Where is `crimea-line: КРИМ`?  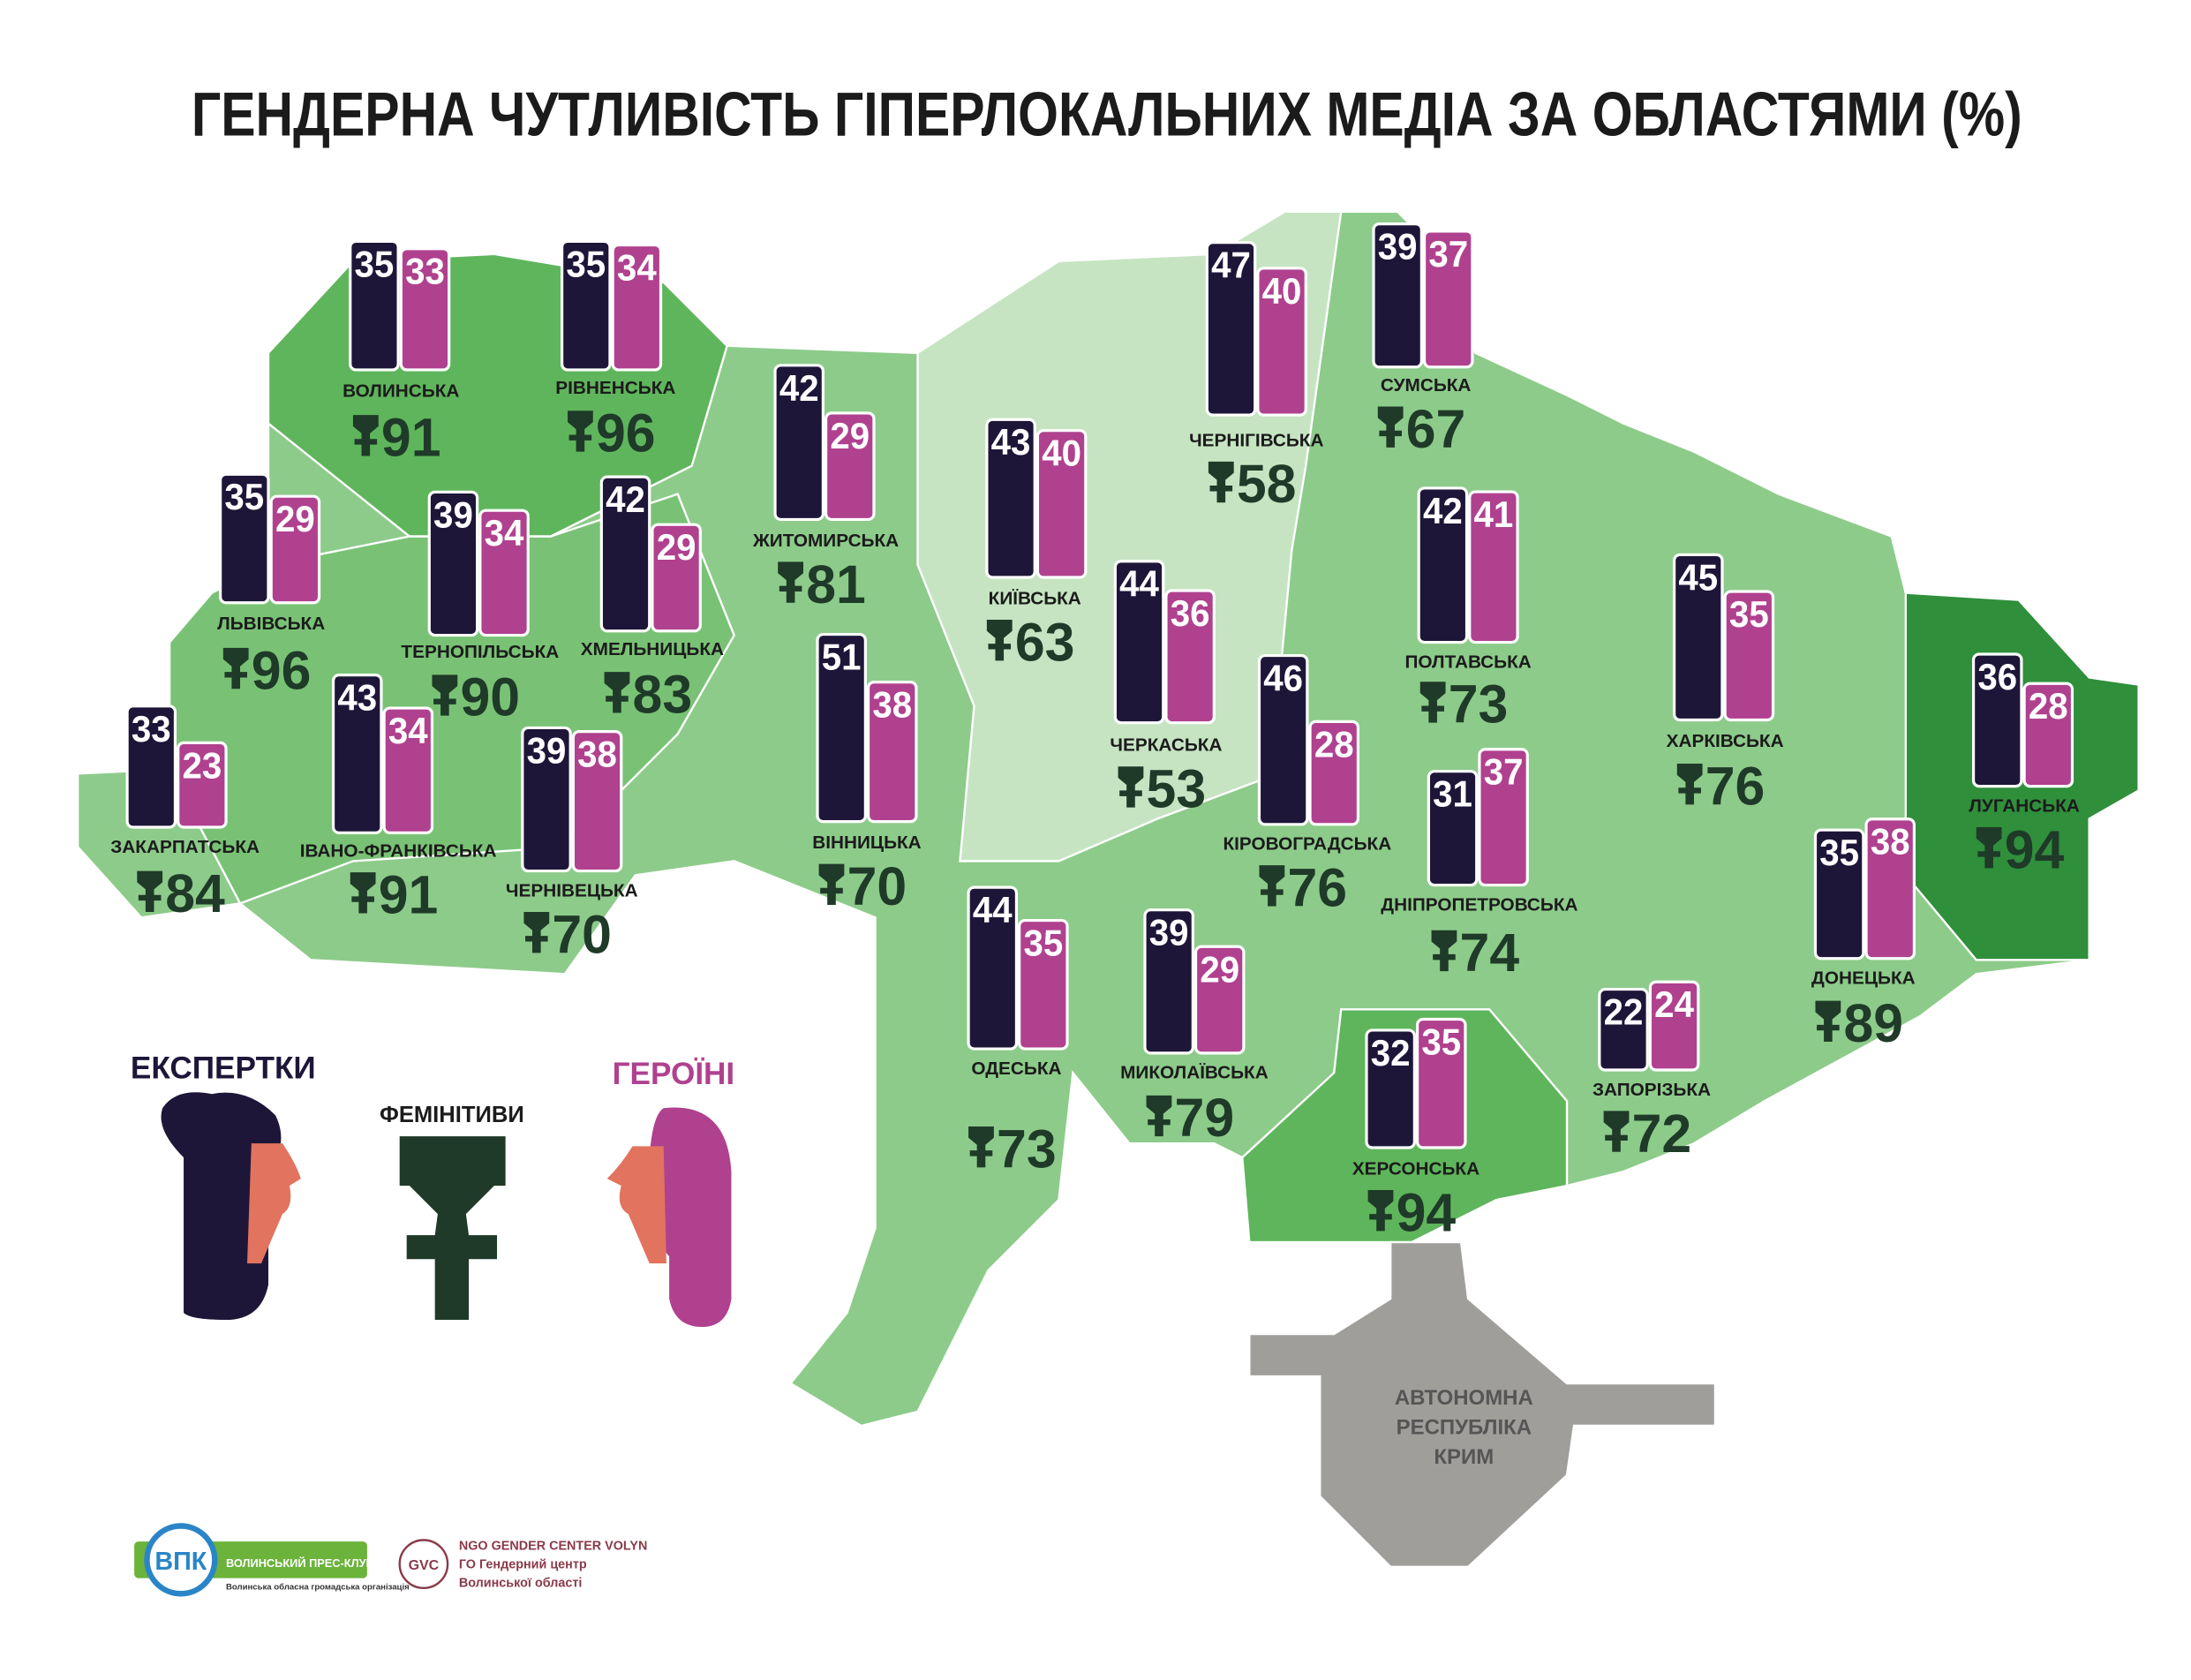
crimea-line: КРИМ is located at coordinates (1464, 1457).